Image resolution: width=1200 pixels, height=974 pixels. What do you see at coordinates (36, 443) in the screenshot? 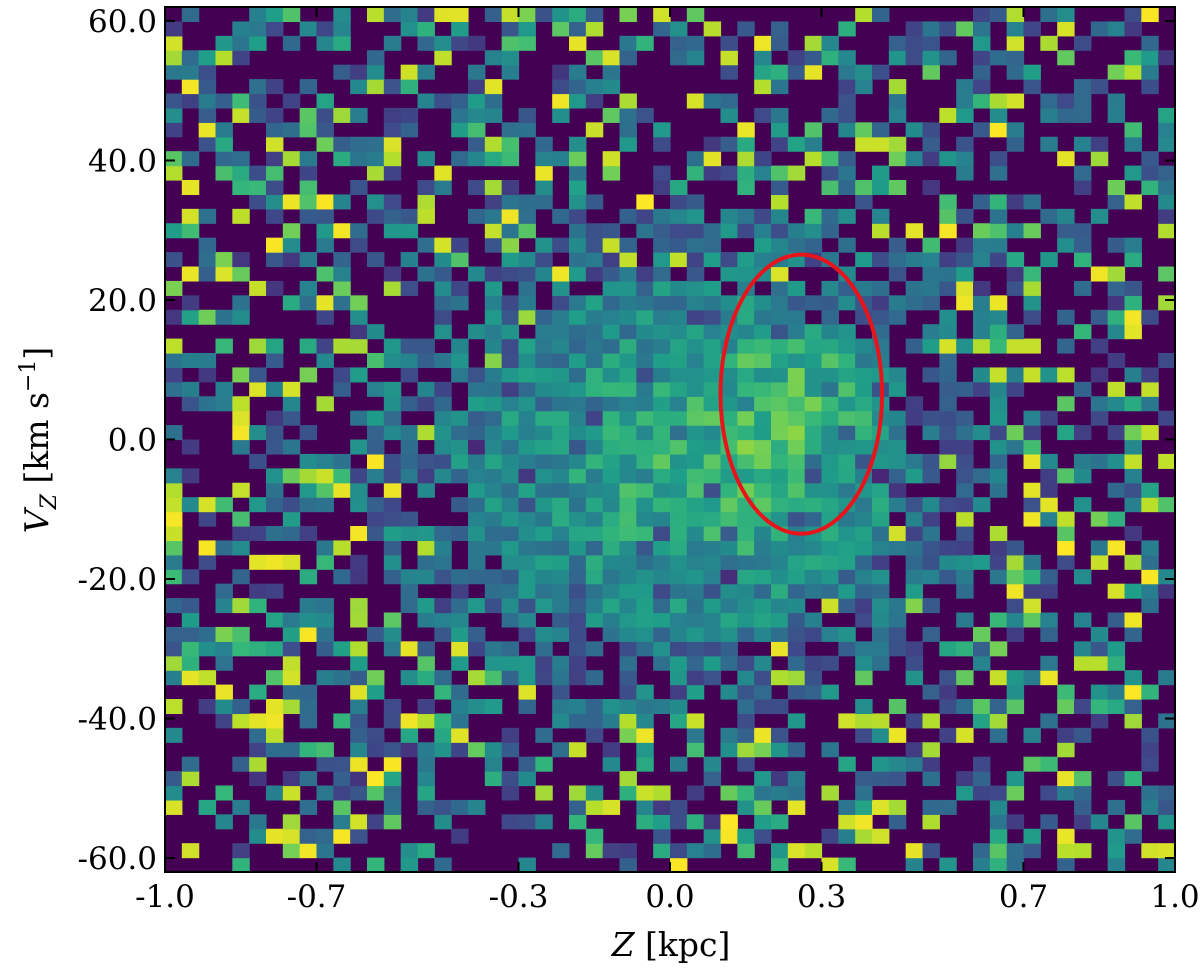
I see `y-axis-unit: [km s` at bounding box center [36, 443].